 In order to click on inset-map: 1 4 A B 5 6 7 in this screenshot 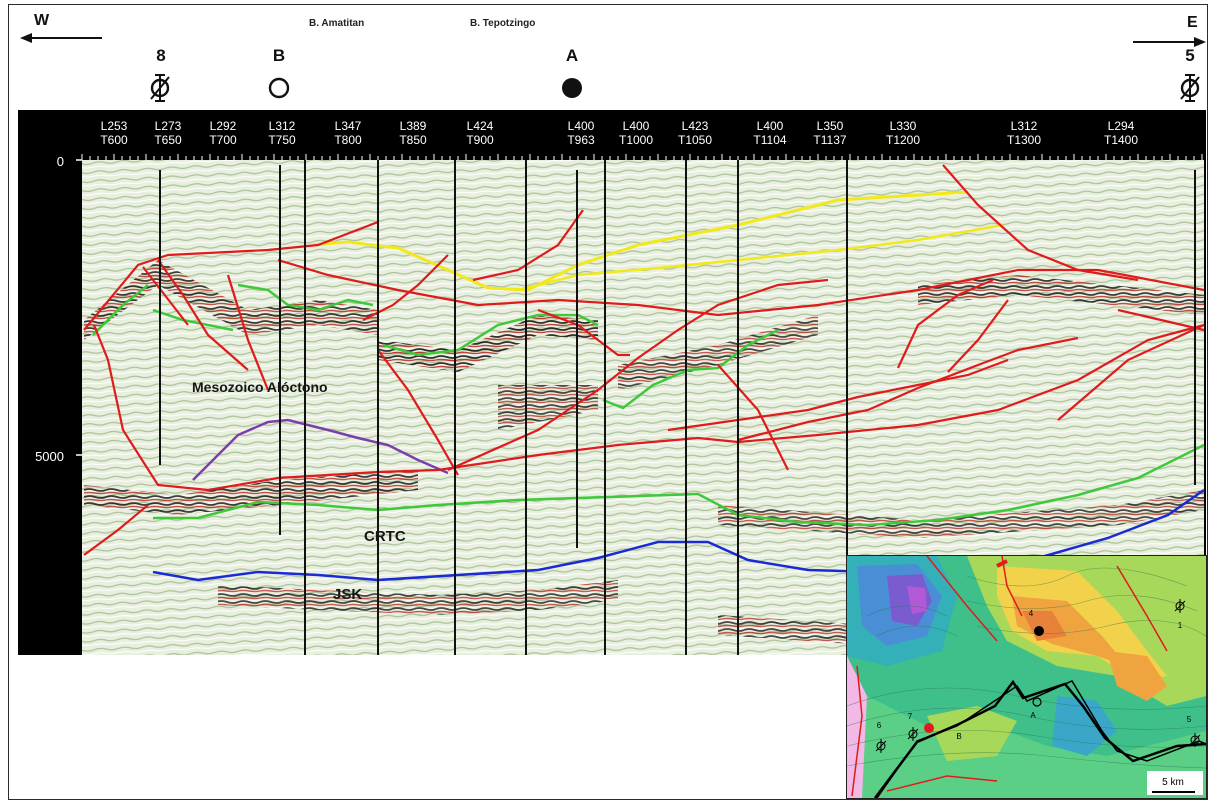, I will do `click(1026, 677)`.